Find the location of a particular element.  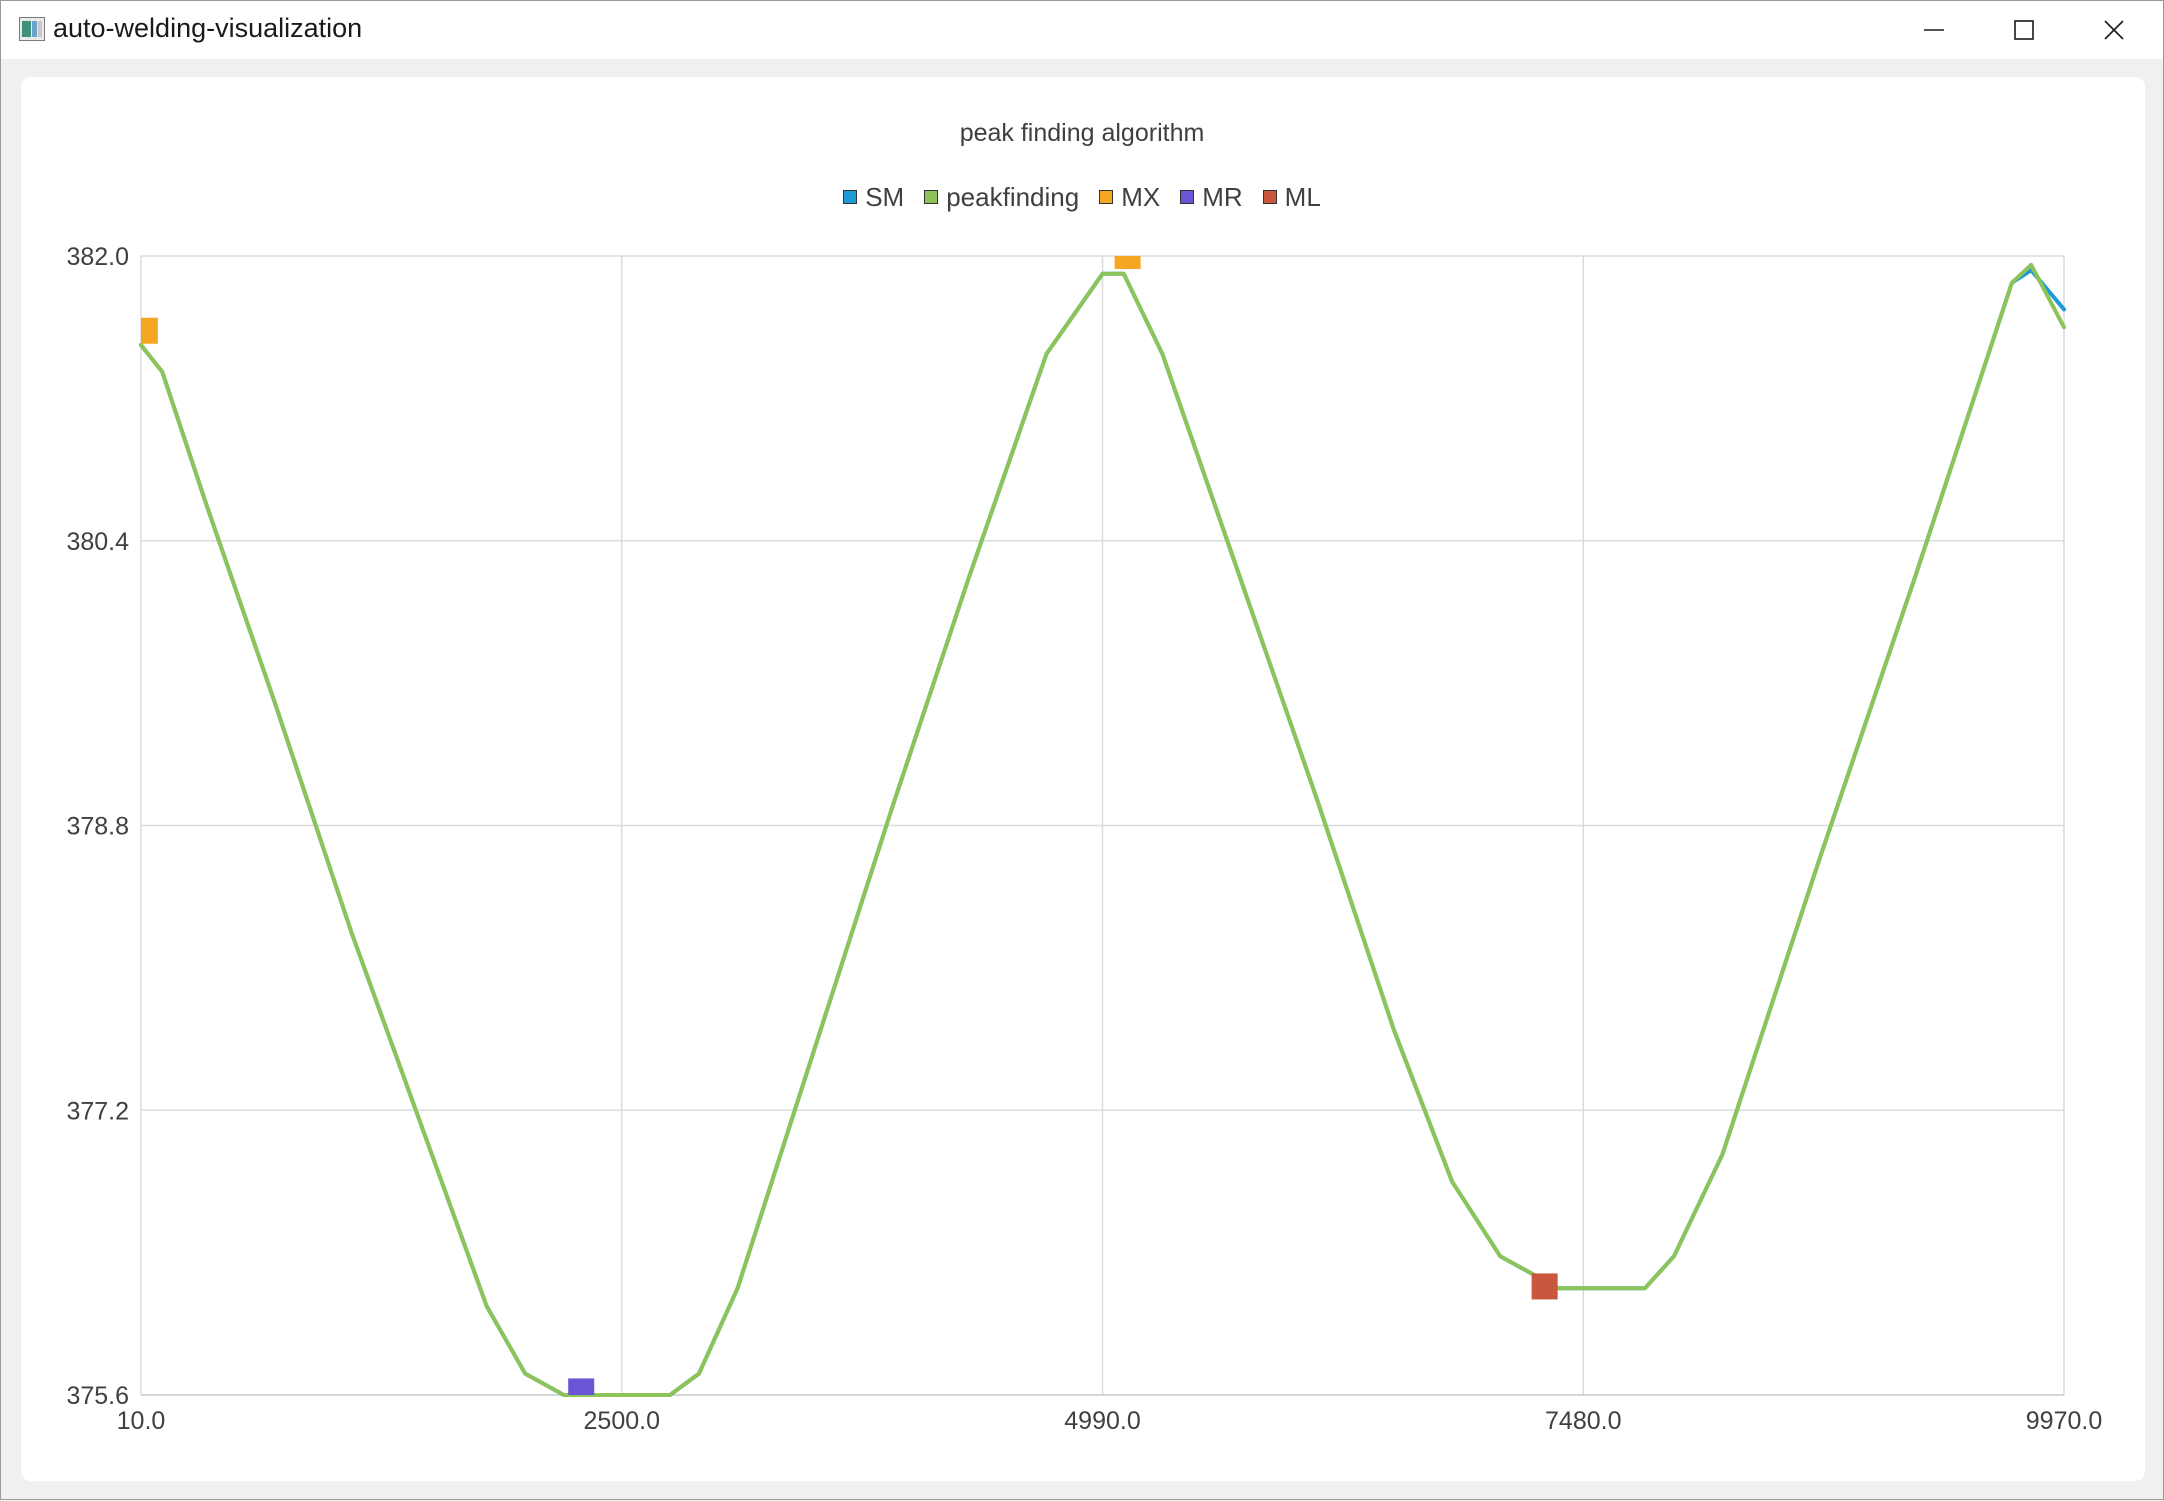

x-tick-label: 4990.0 is located at coordinates (1102, 1421).